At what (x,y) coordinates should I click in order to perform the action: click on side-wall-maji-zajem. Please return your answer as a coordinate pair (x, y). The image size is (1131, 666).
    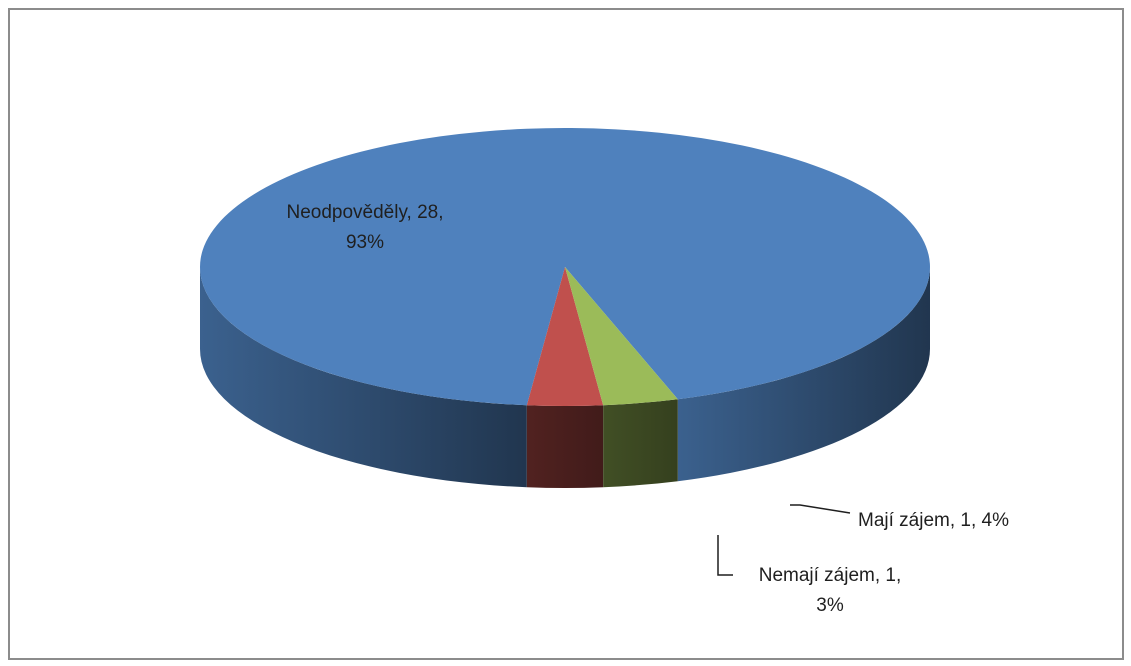
    Looking at the image, I should click on (565, 447).